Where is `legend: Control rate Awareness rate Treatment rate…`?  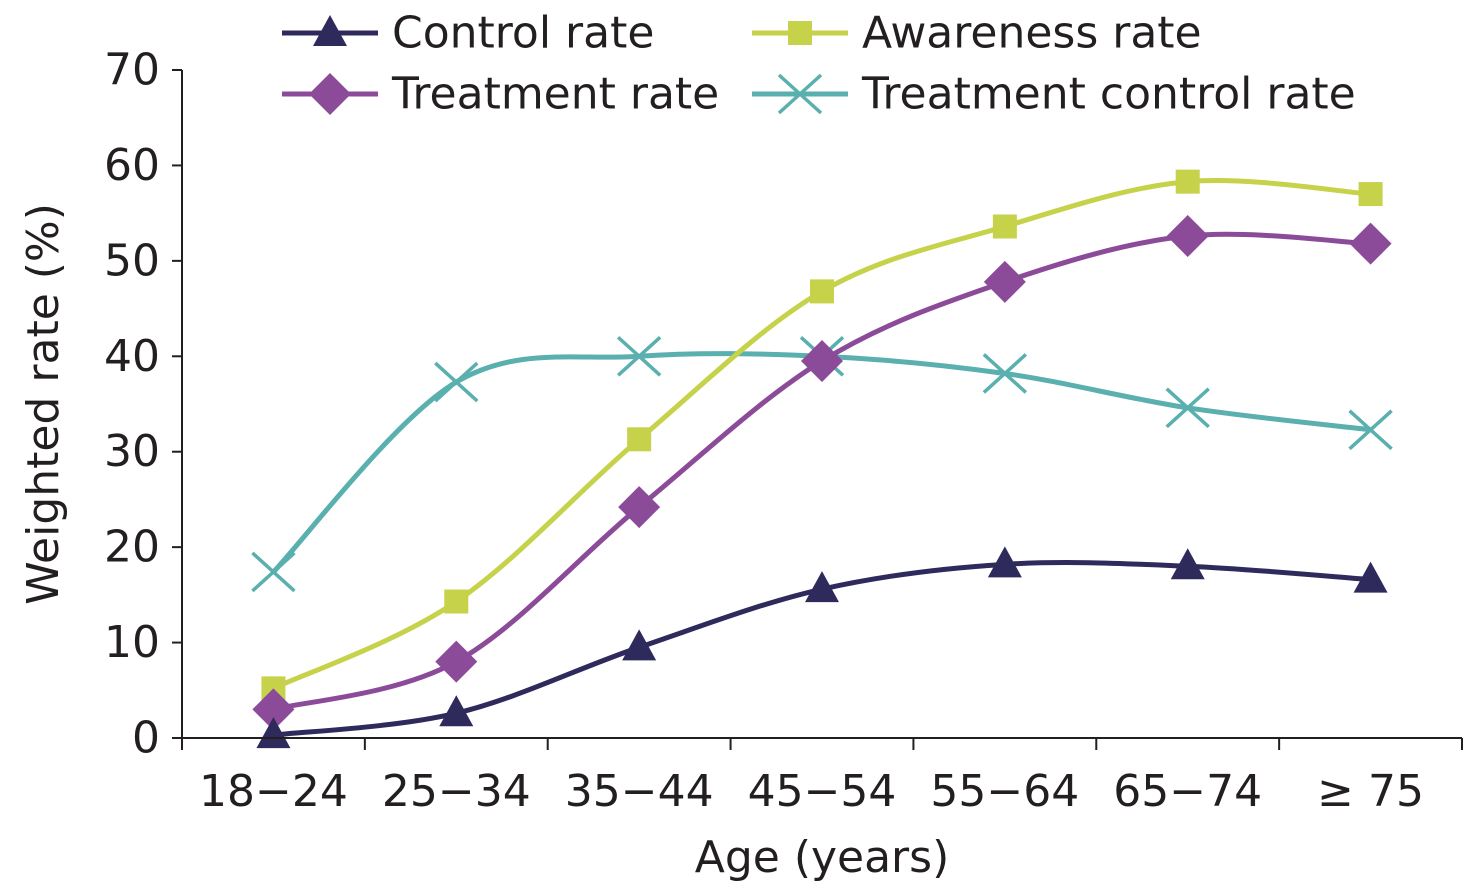 legend: Control rate Awareness rate Treatment rate… is located at coordinates (819, 64).